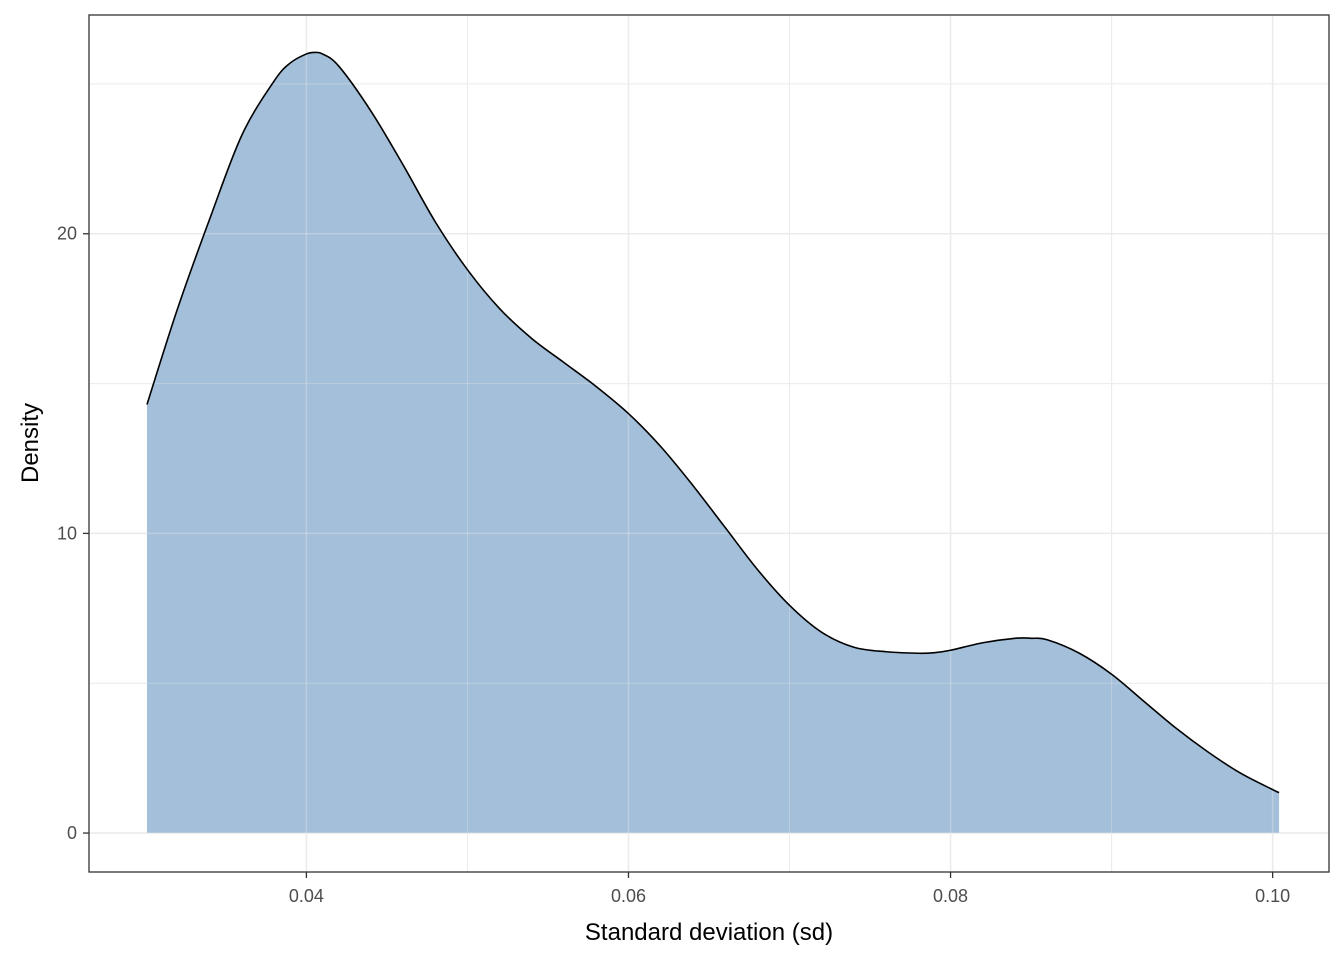 The image size is (1344, 960). I want to click on x-tick-label: 0.08, so click(950, 896).